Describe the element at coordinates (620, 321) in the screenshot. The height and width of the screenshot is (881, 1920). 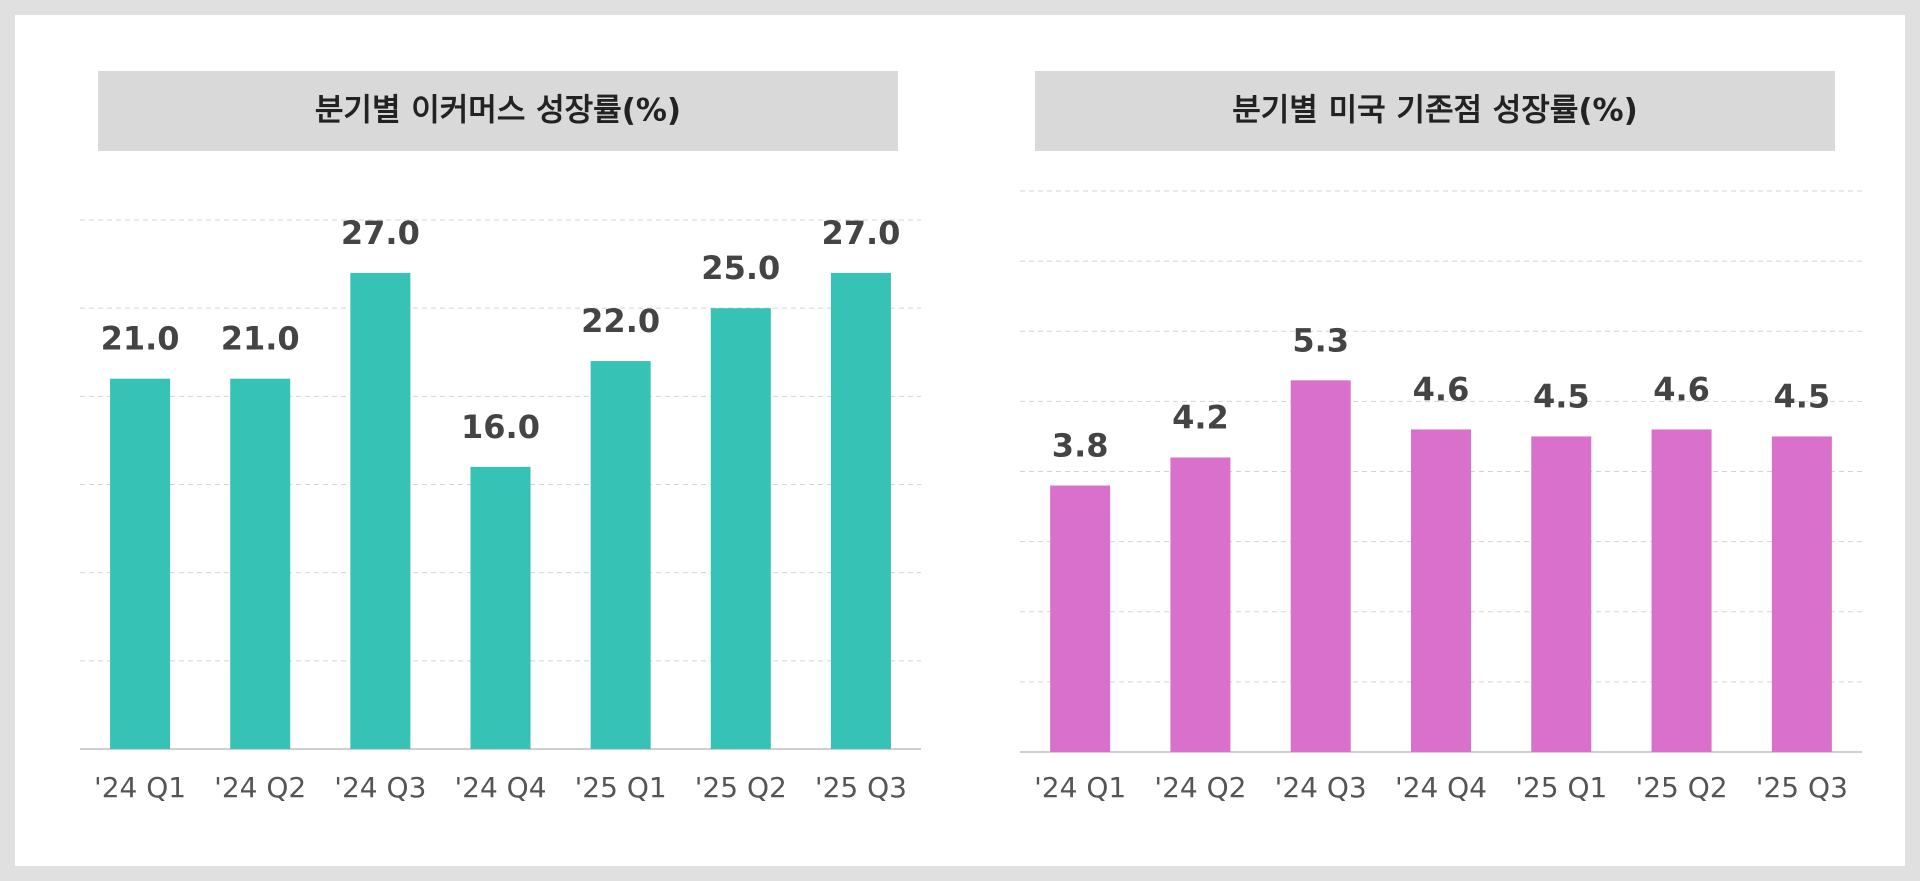
I see `value-label: 22.0` at that location.